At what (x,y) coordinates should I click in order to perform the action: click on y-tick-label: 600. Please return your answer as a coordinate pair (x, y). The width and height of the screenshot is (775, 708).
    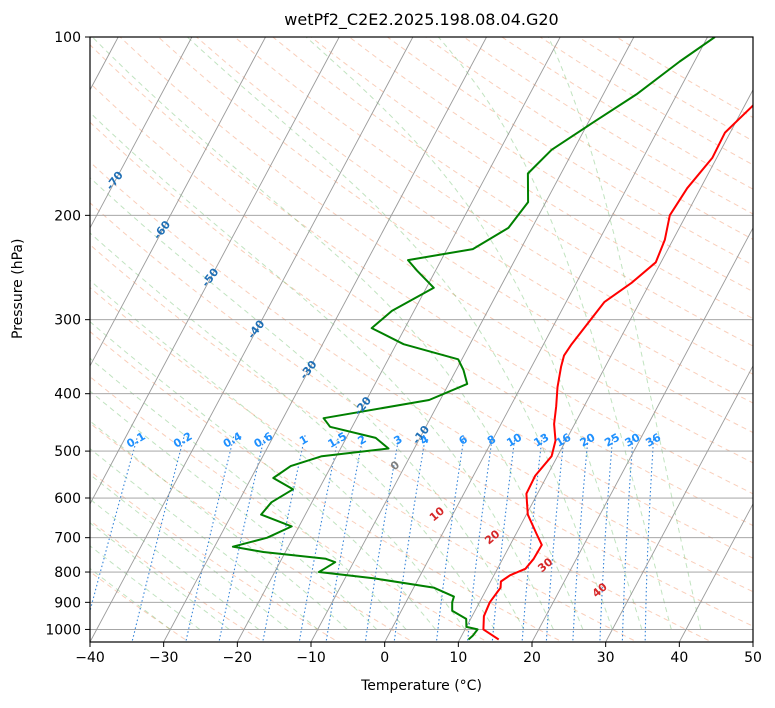
    Looking at the image, I should click on (67, 499).